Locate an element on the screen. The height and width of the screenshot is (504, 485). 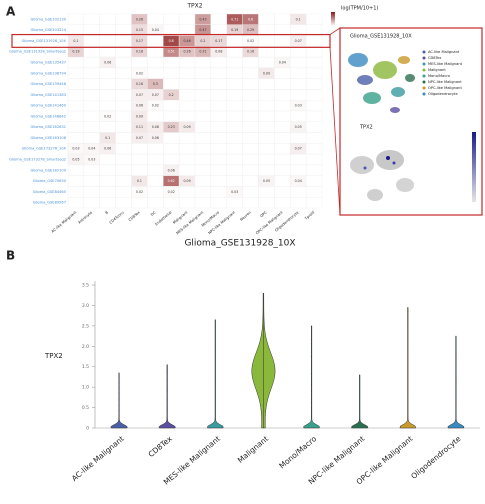
violin-title: Glioma_GSE131928_10X is located at coordinates (239, 244).